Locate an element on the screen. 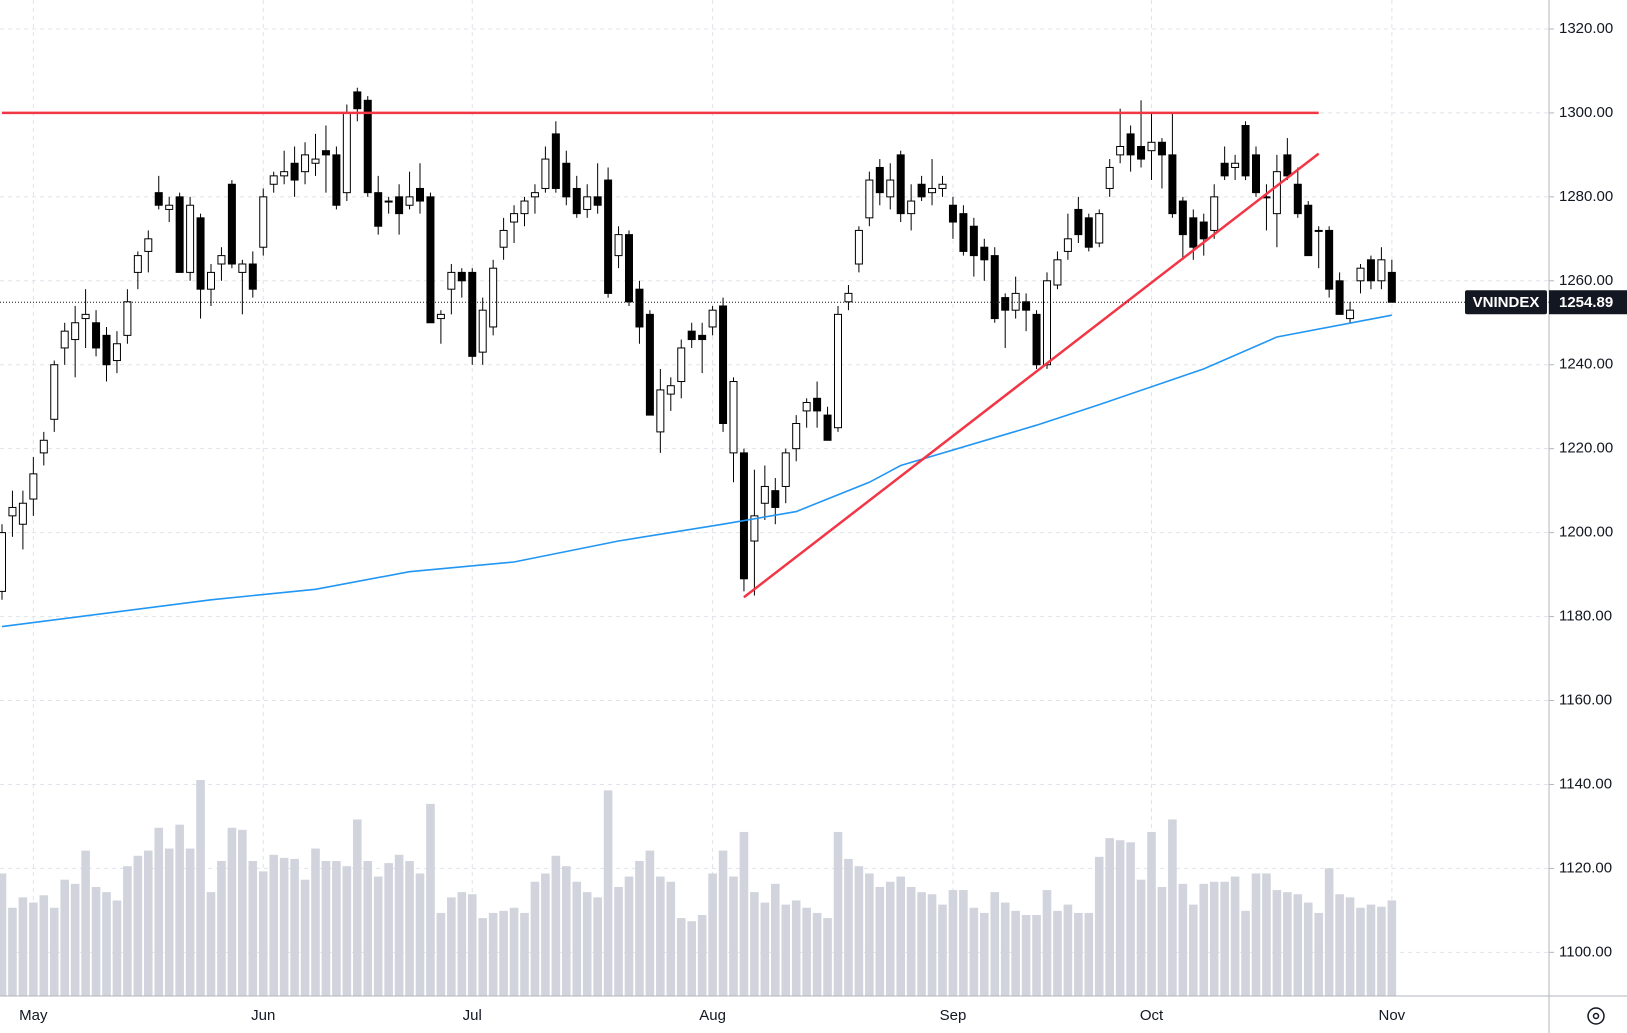  y-tick-label: 1160.00 is located at coordinates (1585, 699).